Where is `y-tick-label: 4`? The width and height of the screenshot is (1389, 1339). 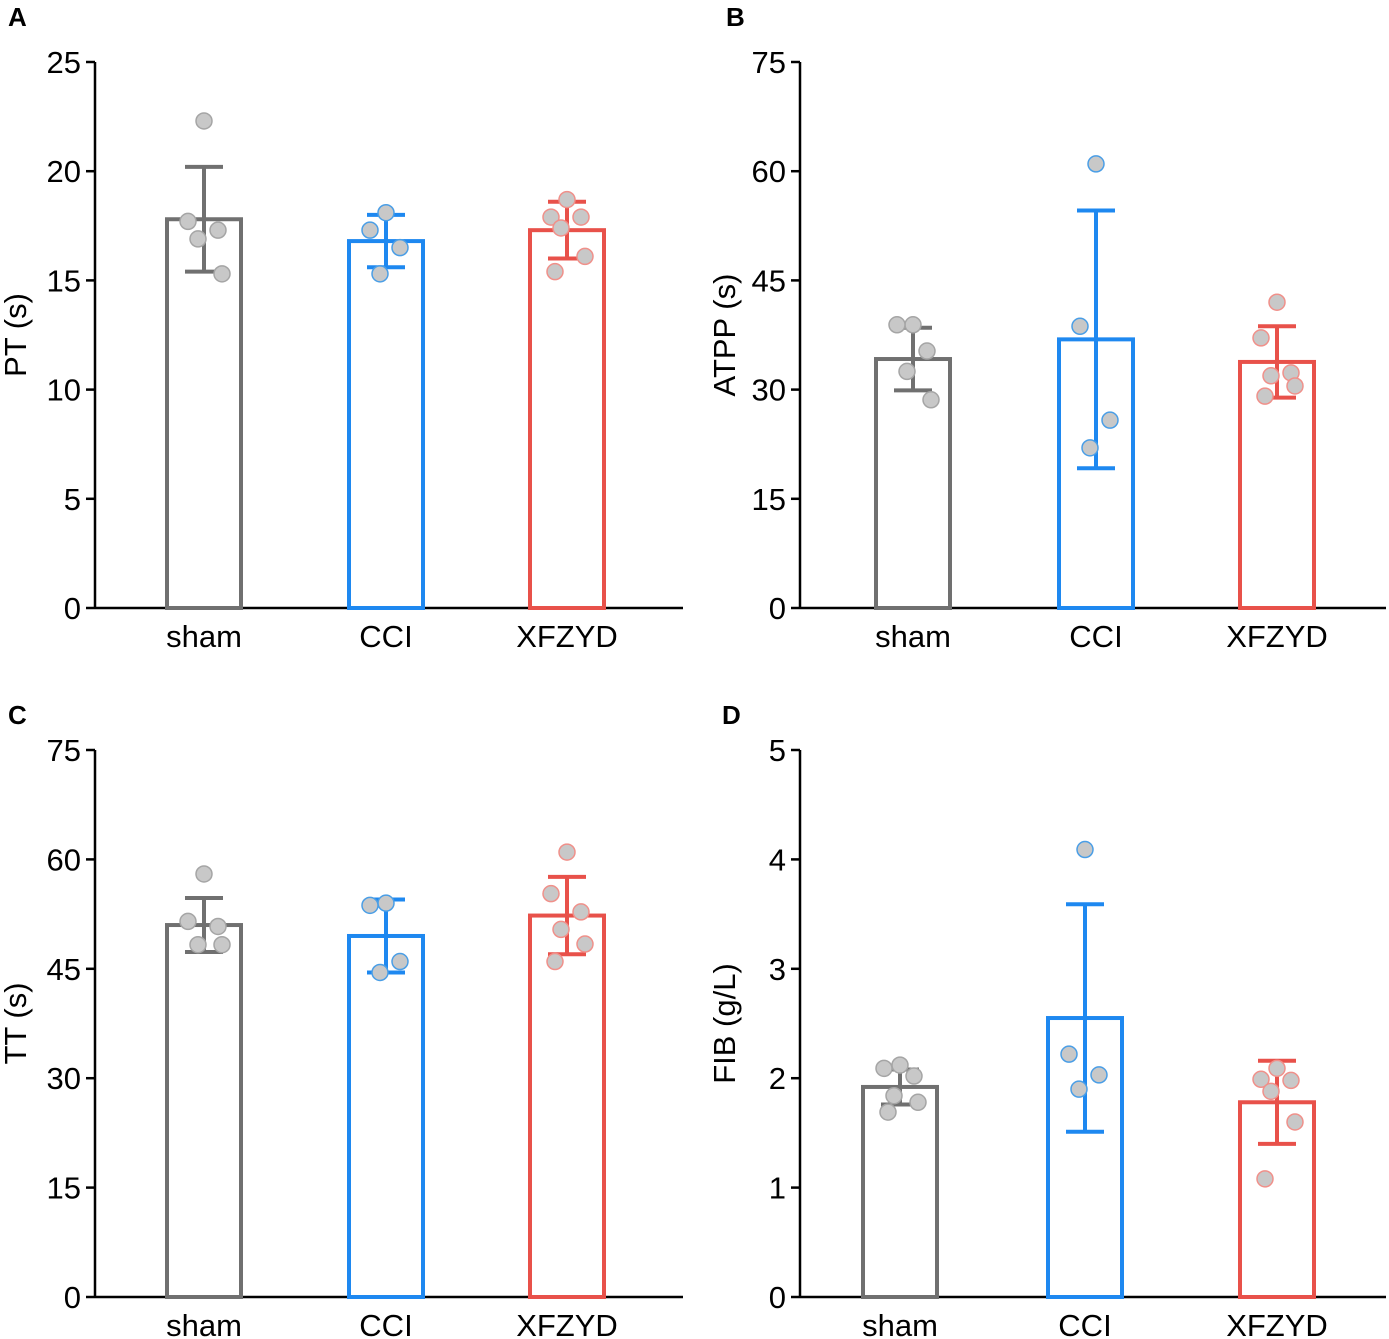 y-tick-label: 4 is located at coordinates (777, 859).